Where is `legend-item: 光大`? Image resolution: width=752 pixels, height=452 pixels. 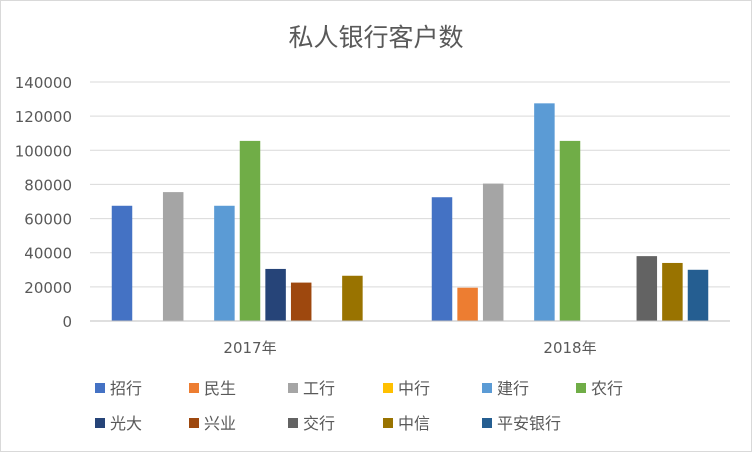 legend-item: 光大 is located at coordinates (118, 423).